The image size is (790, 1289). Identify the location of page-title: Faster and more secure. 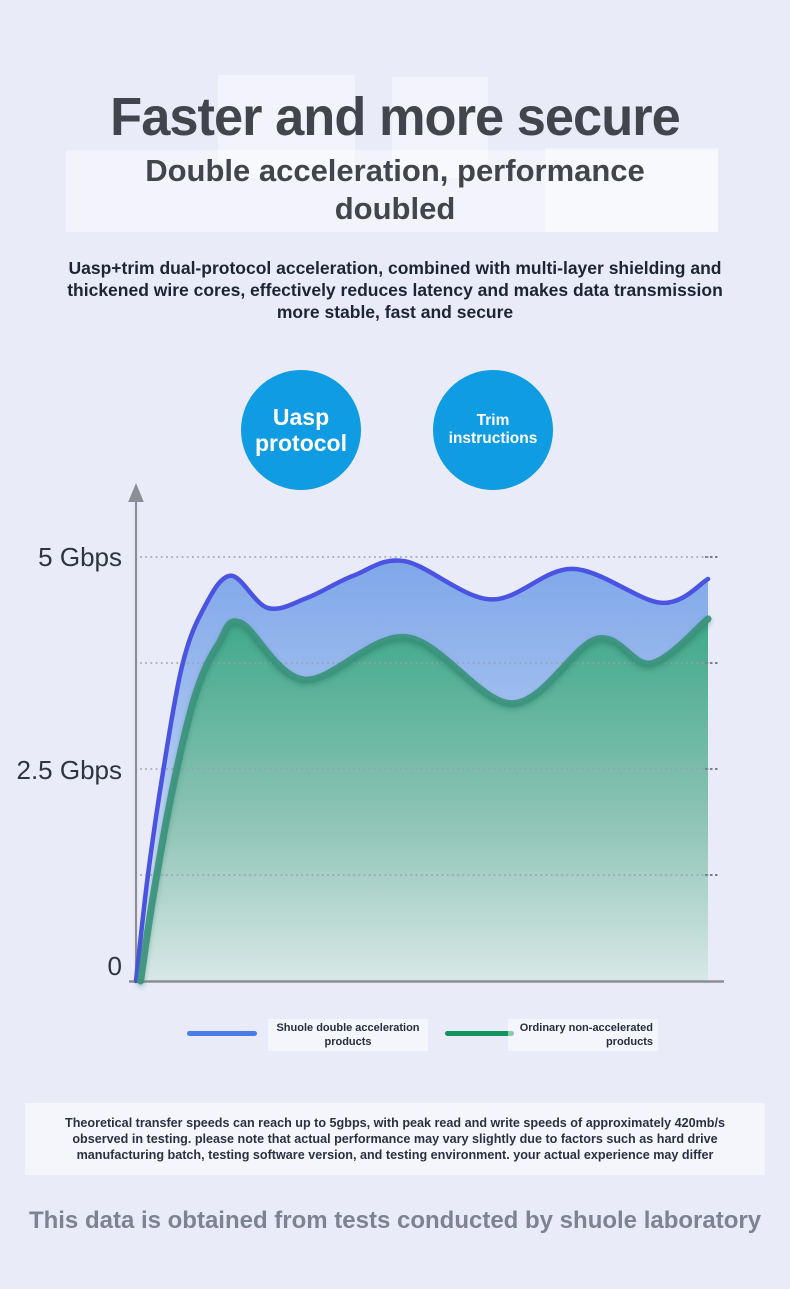
(395, 117).